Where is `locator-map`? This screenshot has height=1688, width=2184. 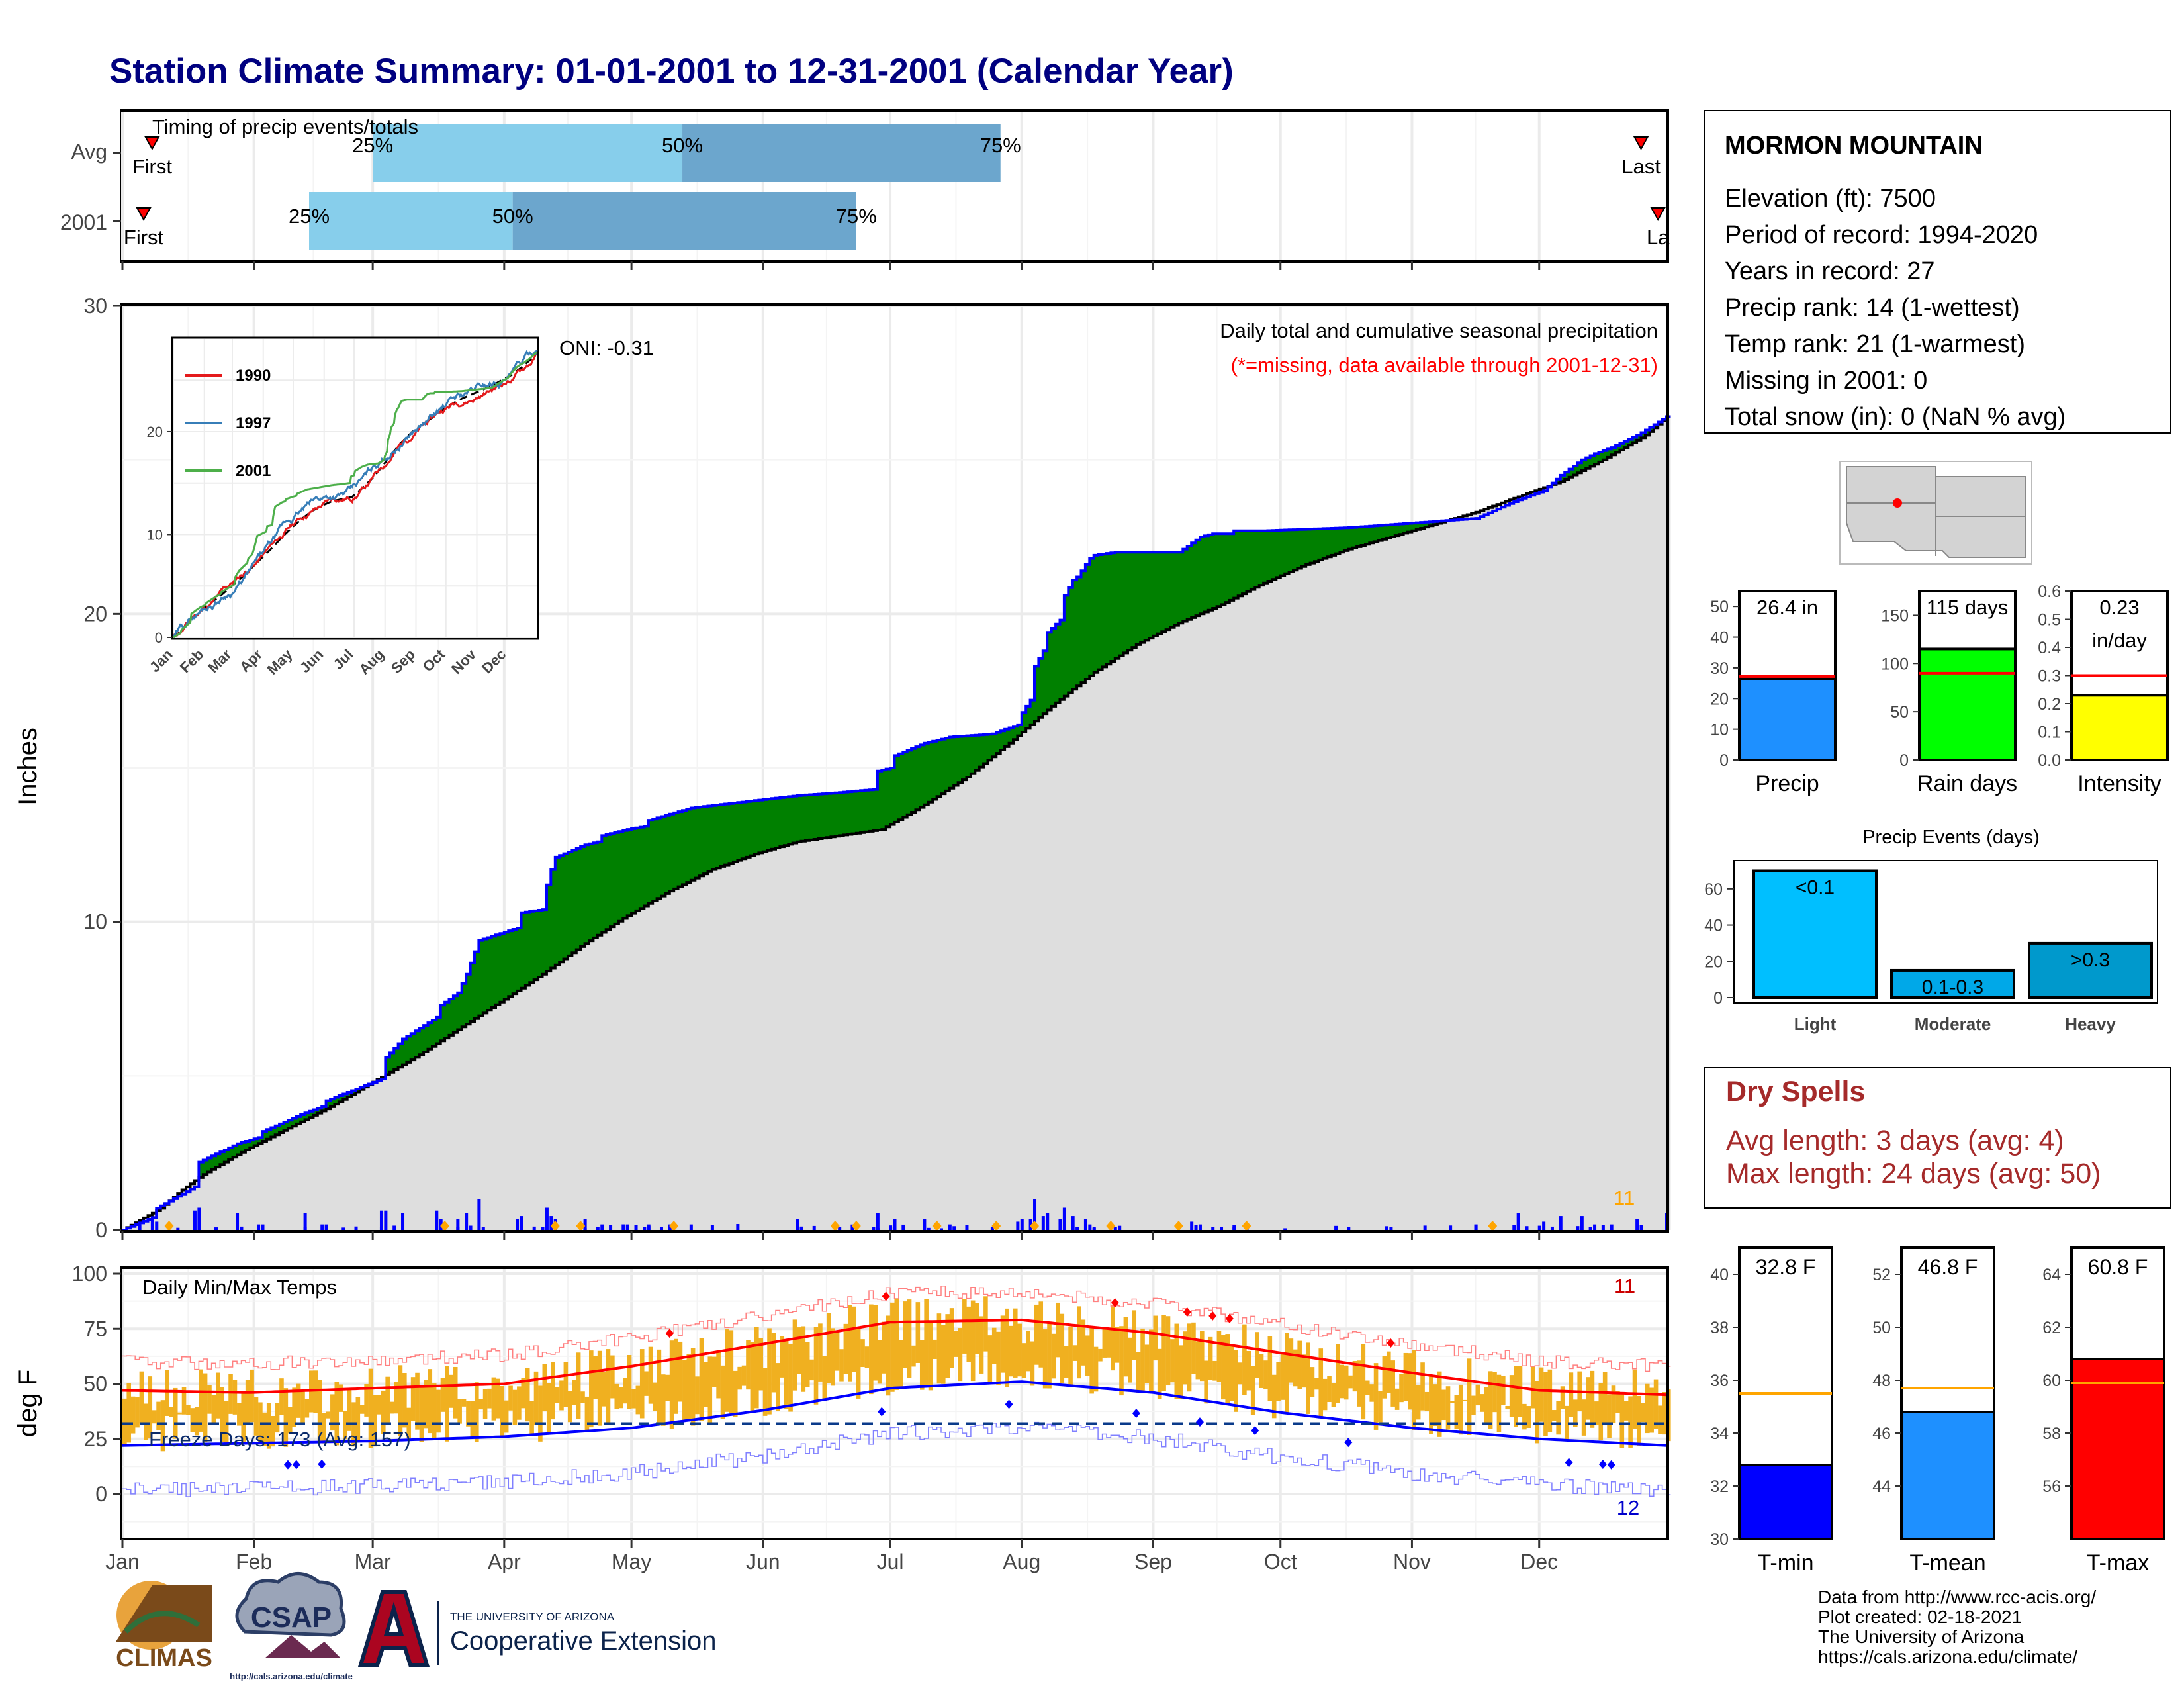
locator-map is located at coordinates (1935, 513).